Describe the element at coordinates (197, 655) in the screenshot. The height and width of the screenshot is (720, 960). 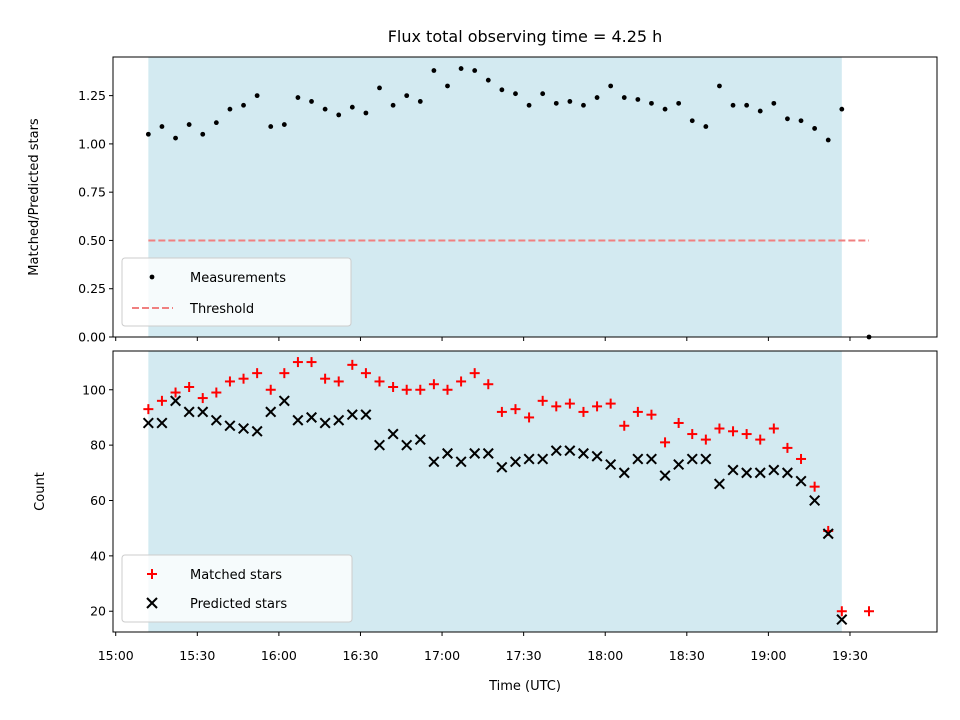
I see `x-tick-label: 15:30` at that location.